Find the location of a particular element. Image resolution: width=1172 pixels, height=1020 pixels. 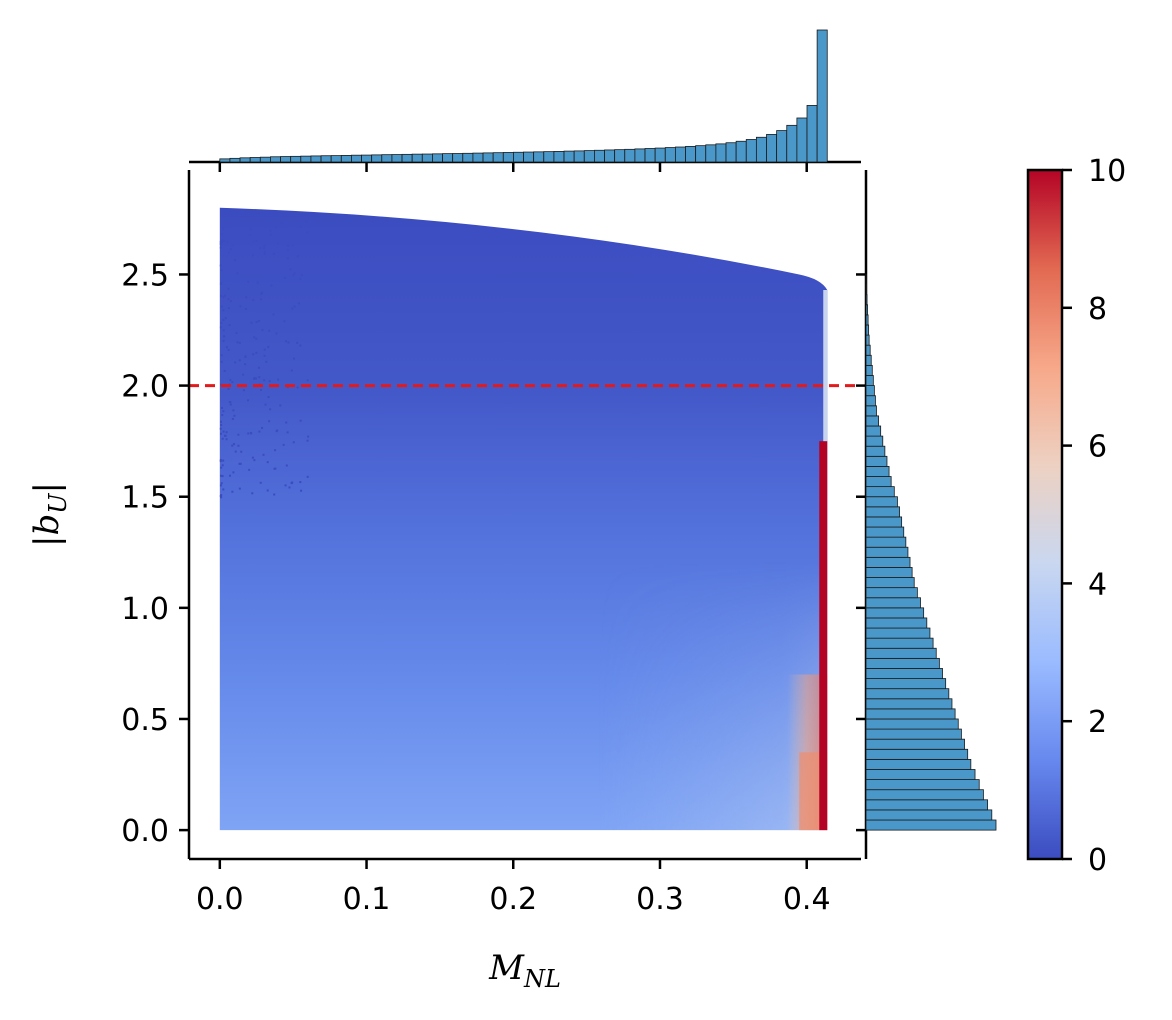

colorbar-gradient-bar is located at coordinates (1045, 514).